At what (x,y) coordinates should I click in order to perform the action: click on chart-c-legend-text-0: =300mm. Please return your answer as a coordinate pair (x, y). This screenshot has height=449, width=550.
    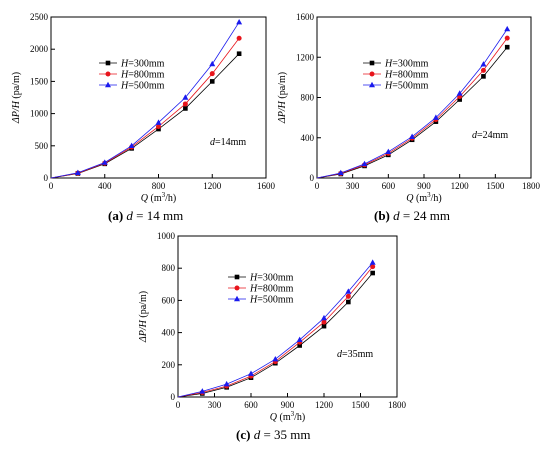
    Looking at the image, I should click on (275, 278).